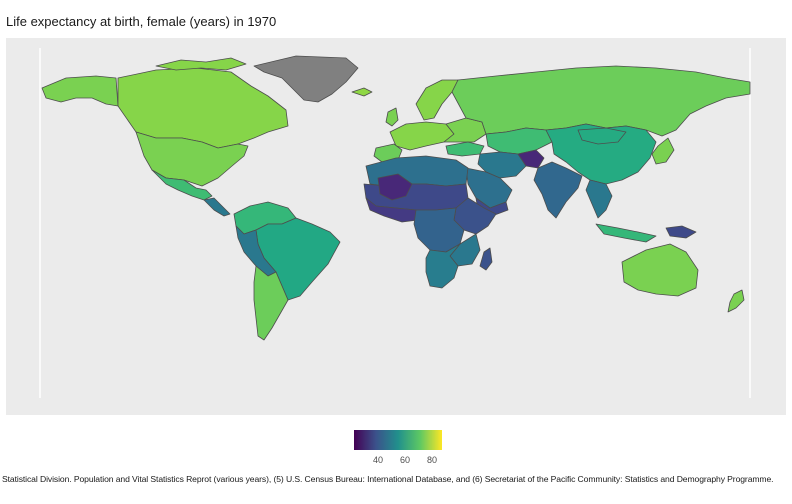 The width and height of the screenshot is (792, 504). What do you see at coordinates (398, 440) in the screenshot?
I see `legend-color-bar` at bounding box center [398, 440].